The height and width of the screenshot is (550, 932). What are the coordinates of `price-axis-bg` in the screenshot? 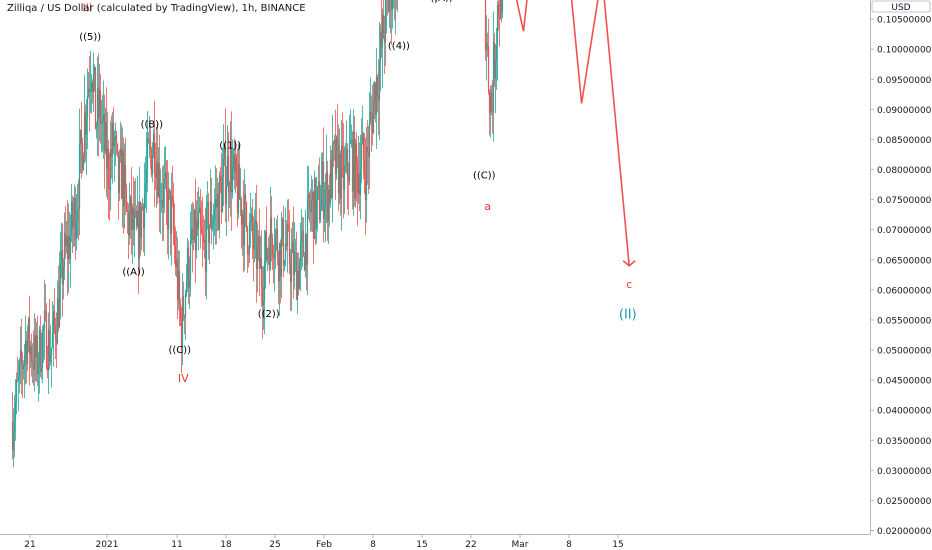 It's located at (901, 275).